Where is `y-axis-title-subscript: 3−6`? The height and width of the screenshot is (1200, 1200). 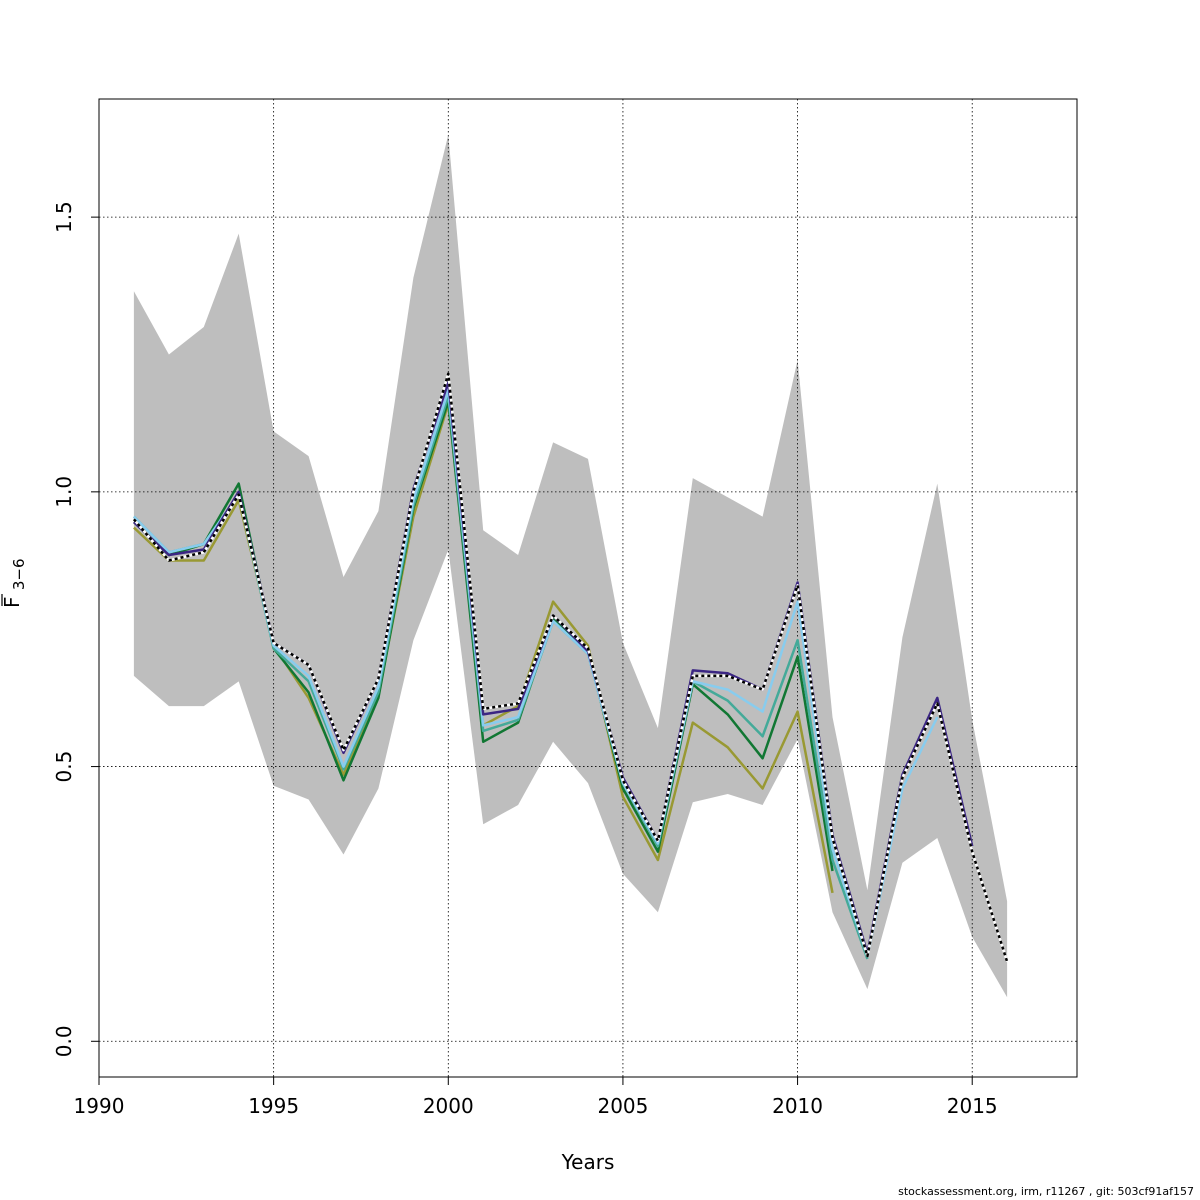
y-axis-title-subscript: 3−6 is located at coordinates (19, 574).